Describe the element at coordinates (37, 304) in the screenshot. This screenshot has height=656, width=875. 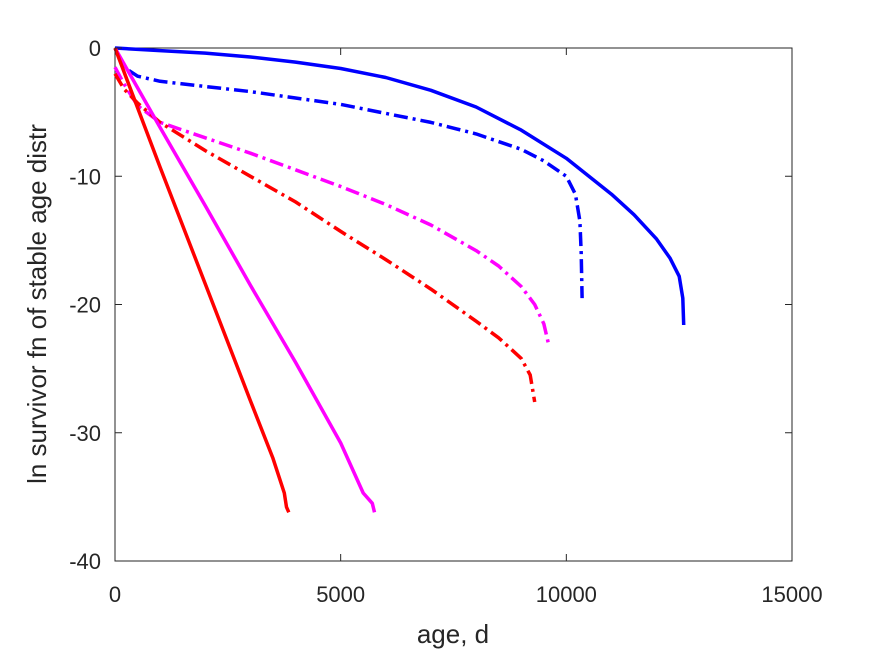
I see `y-axis-label: ln survivor fn of stable age distr` at that location.